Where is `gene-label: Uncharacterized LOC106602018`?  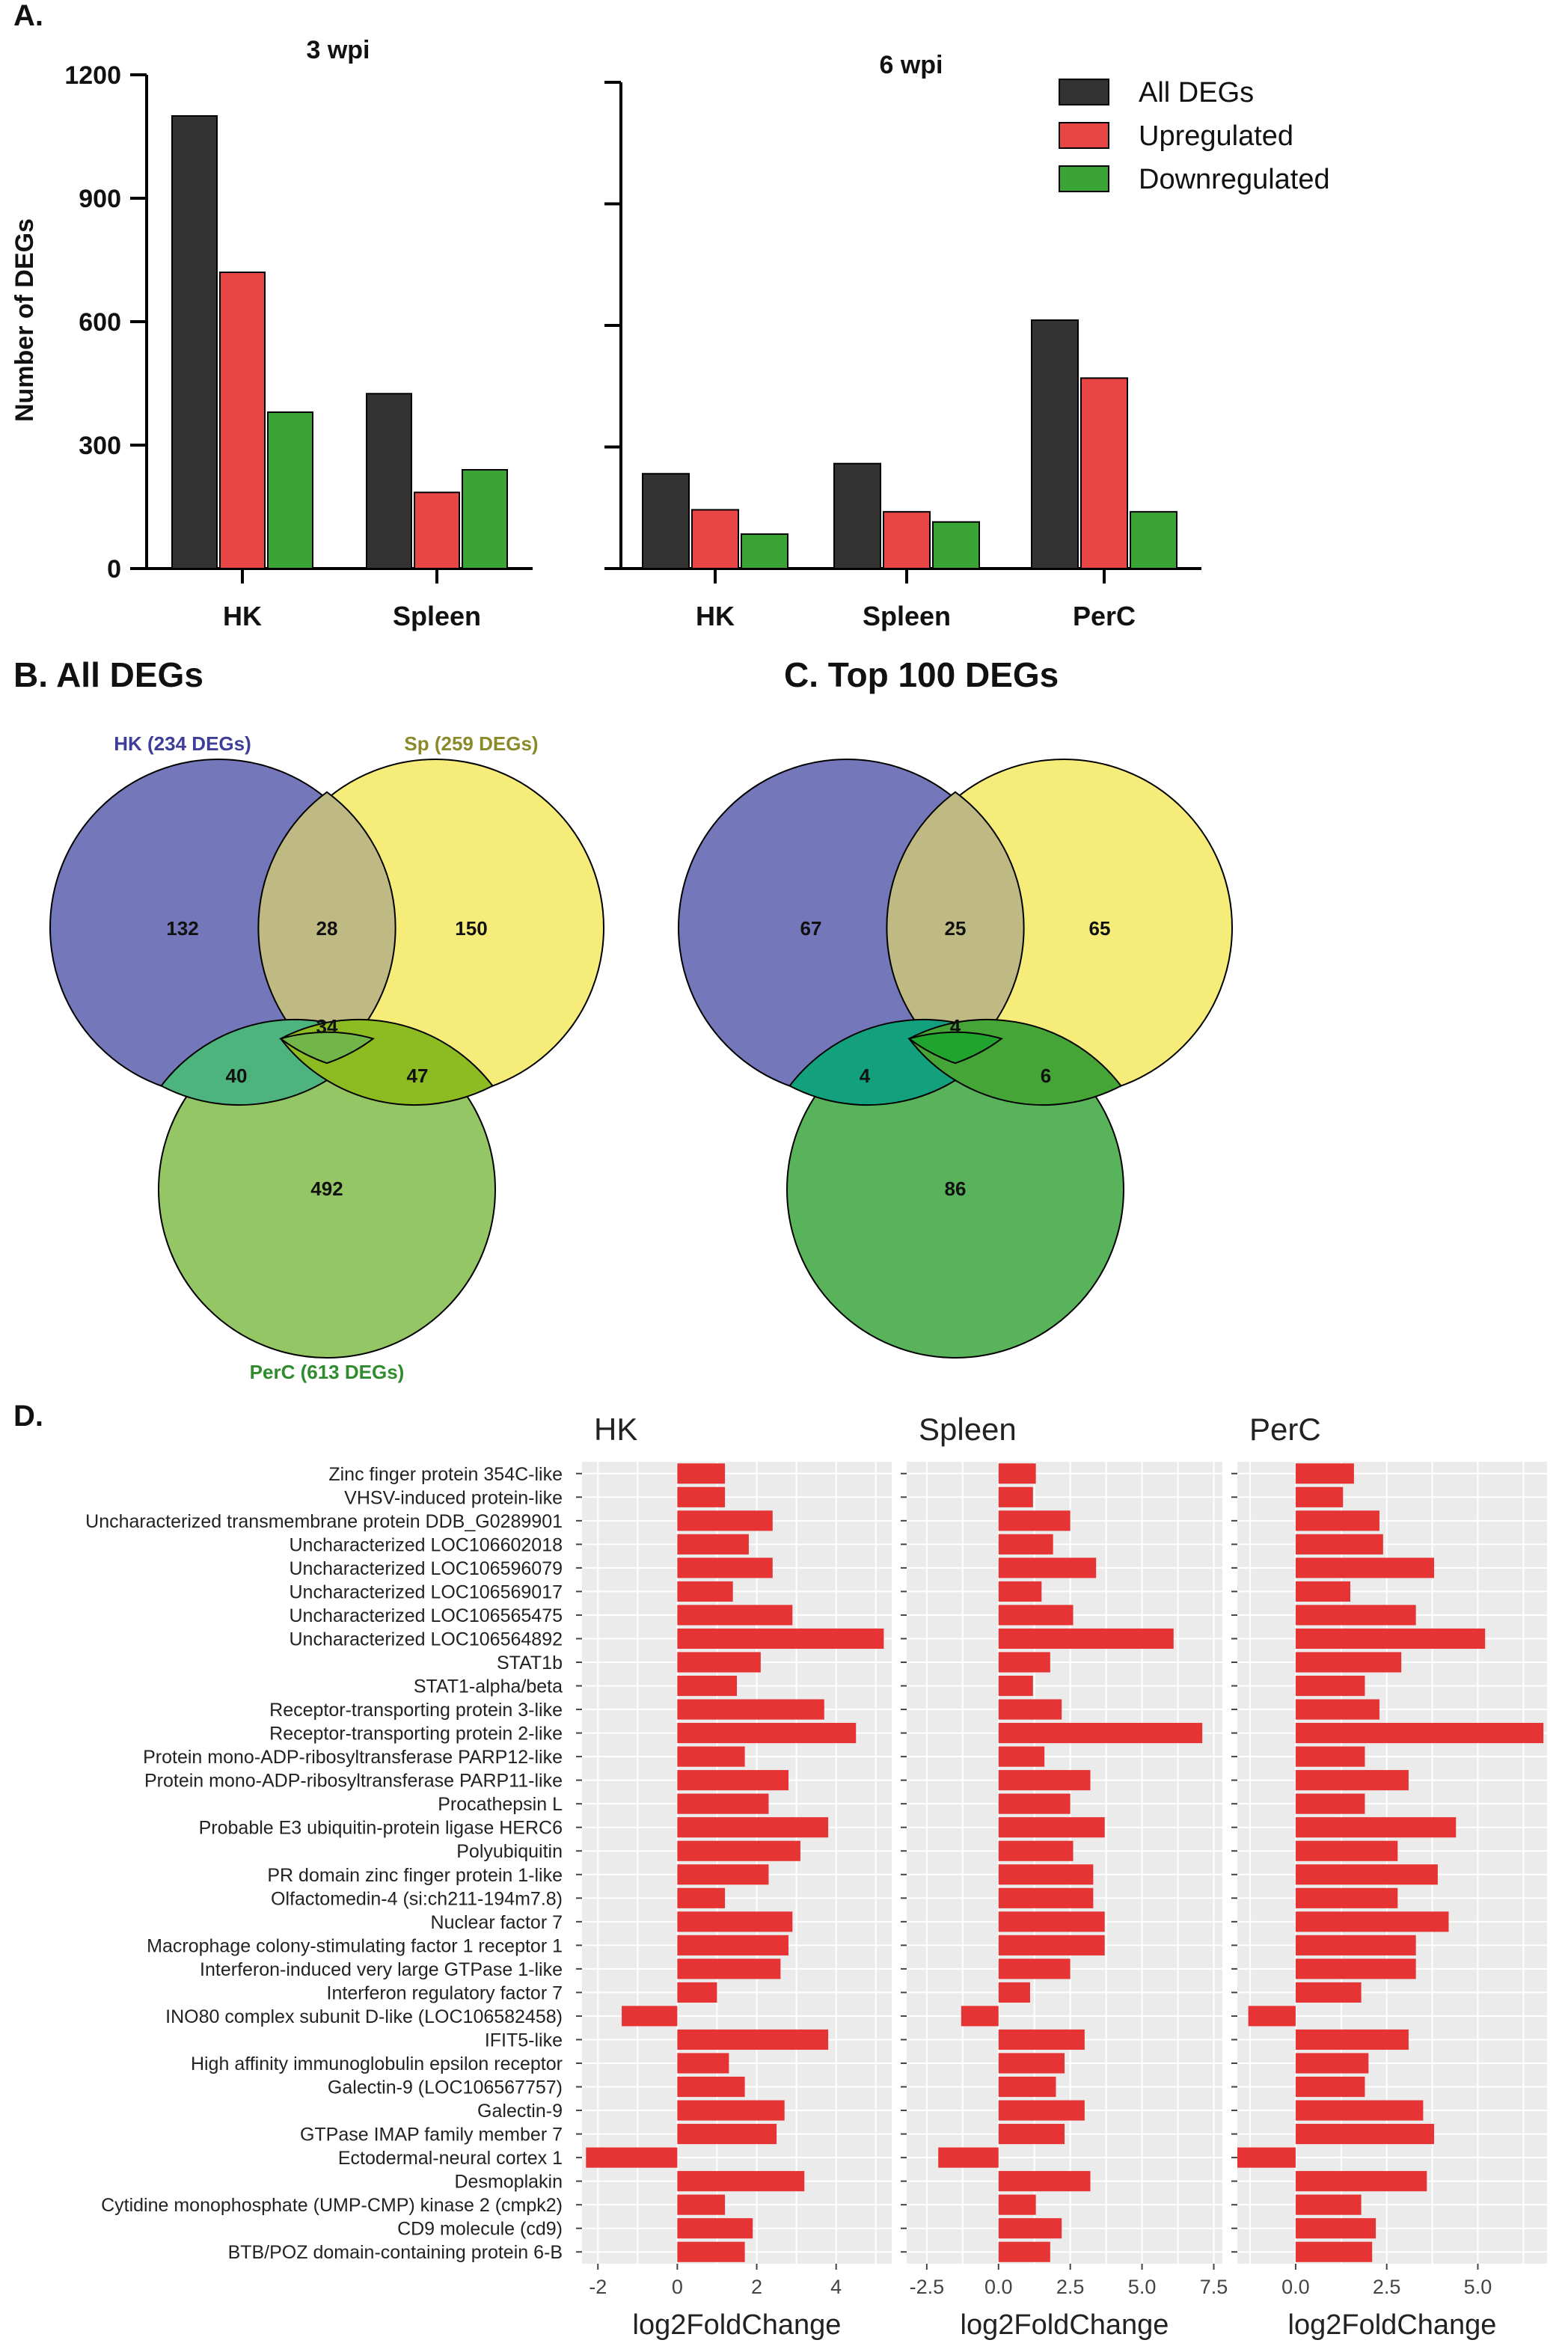 gene-label: Uncharacterized LOC106602018 is located at coordinates (426, 1544).